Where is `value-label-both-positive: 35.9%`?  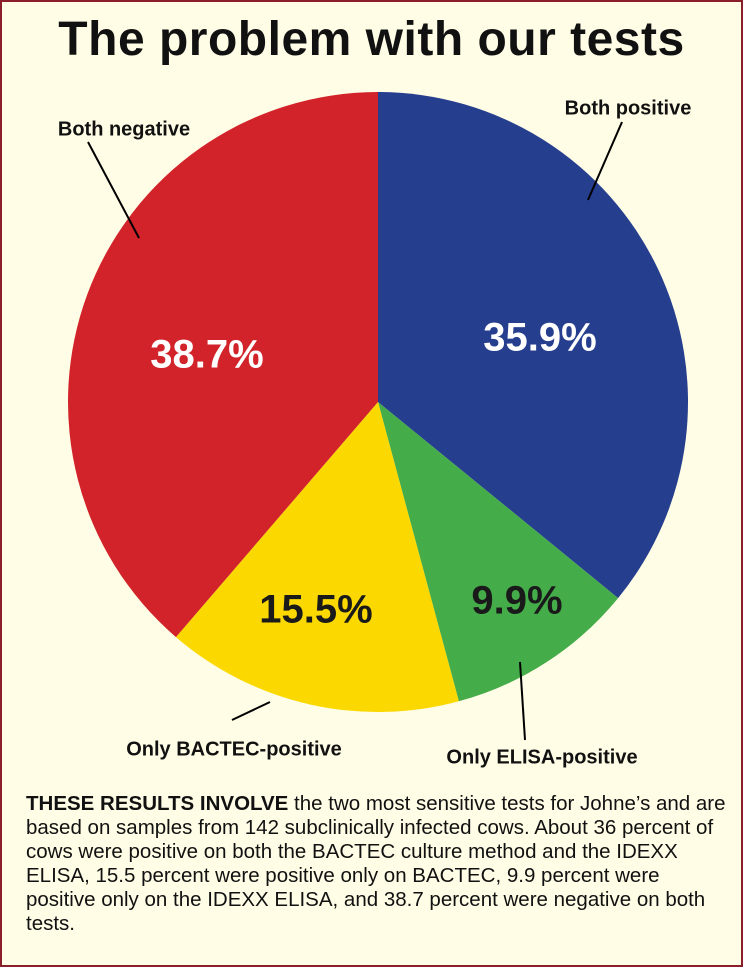
value-label-both-positive: 35.9% is located at coordinates (539, 338).